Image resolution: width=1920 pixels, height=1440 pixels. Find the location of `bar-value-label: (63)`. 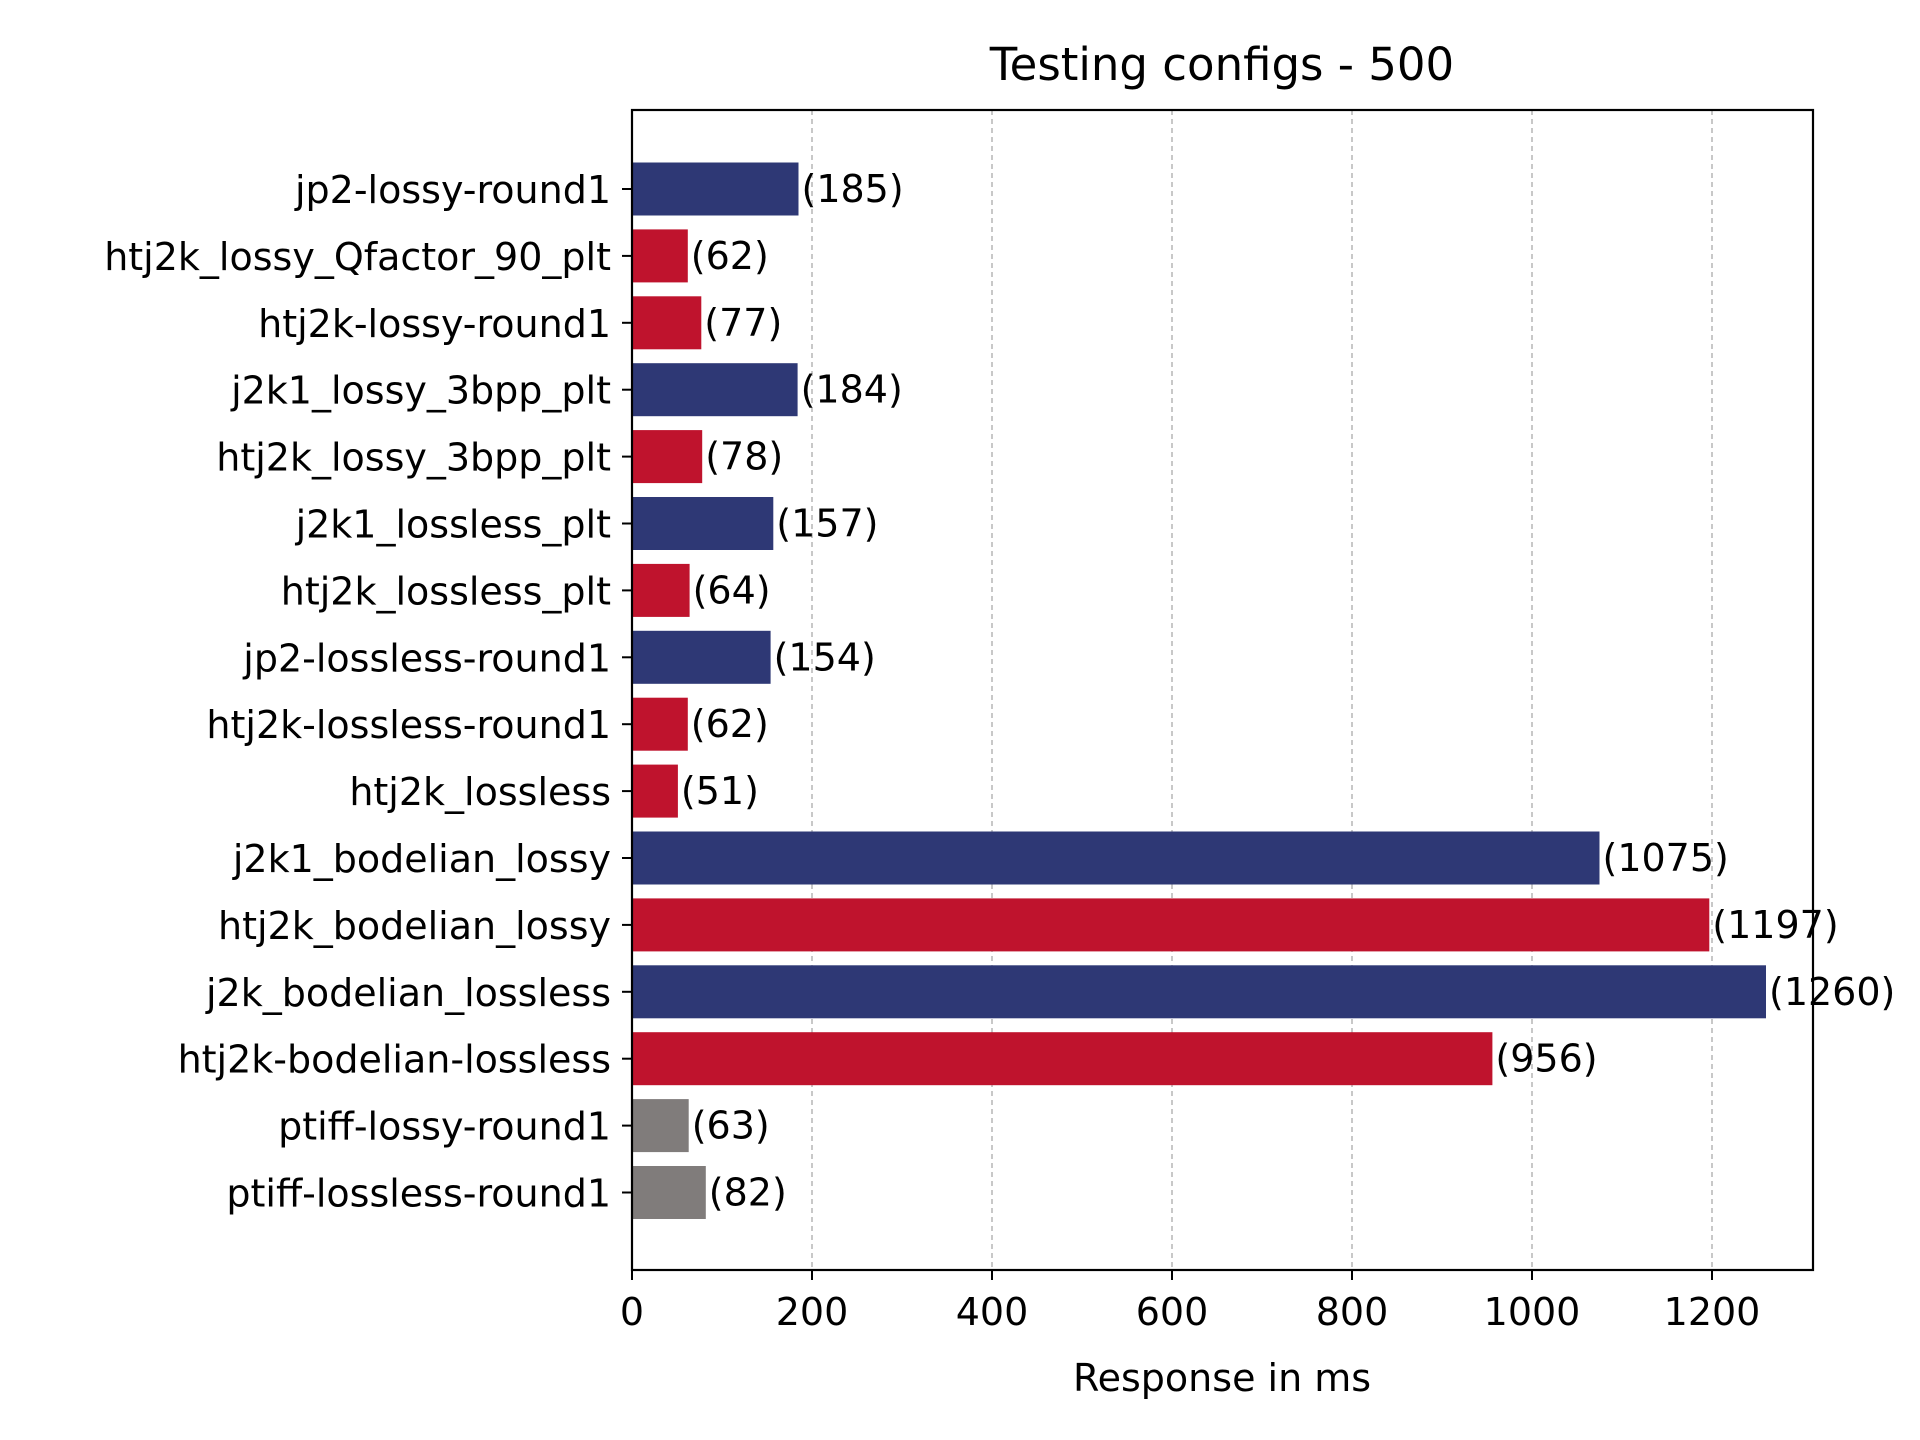

bar-value-label: (63) is located at coordinates (731, 1126).